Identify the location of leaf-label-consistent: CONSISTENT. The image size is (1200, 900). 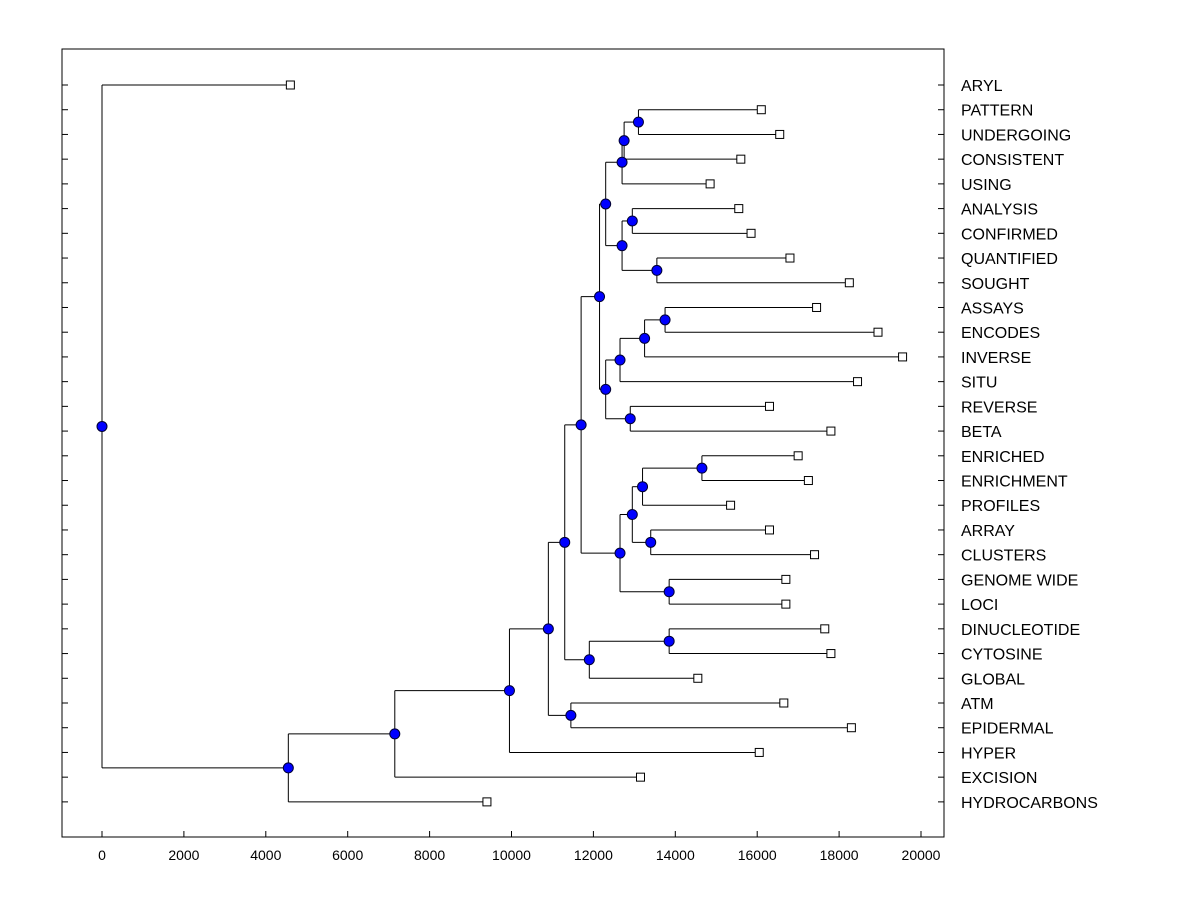
(1012, 160).